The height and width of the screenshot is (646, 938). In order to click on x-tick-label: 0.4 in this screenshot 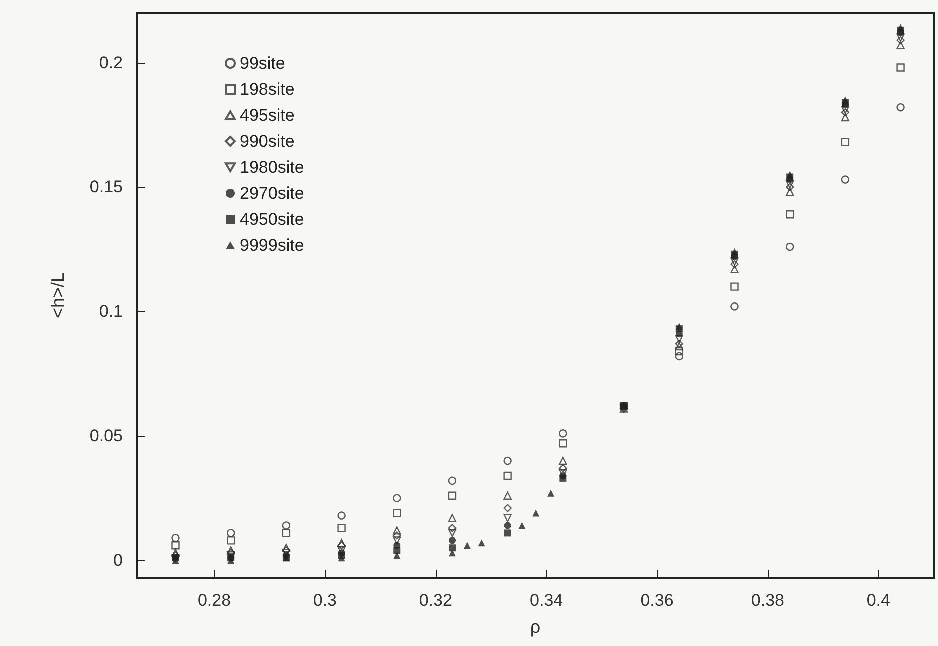, I will do `click(878, 600)`.